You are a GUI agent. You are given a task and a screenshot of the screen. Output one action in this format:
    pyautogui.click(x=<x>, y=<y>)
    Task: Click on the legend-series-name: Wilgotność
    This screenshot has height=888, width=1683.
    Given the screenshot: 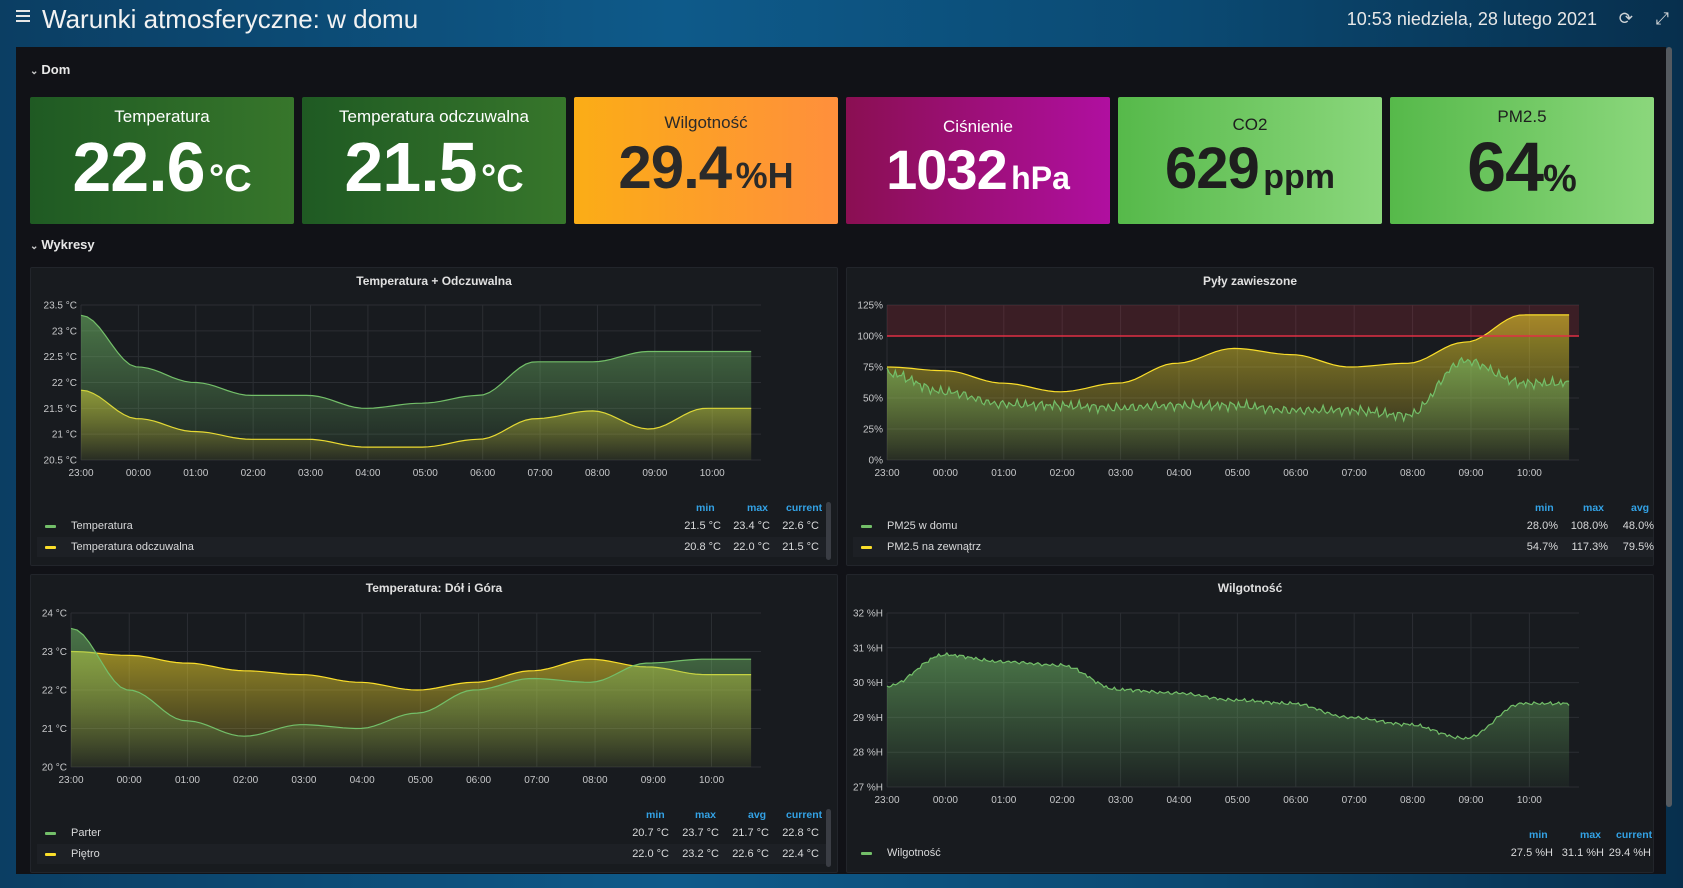 What is the action you would take?
    pyautogui.click(x=914, y=853)
    